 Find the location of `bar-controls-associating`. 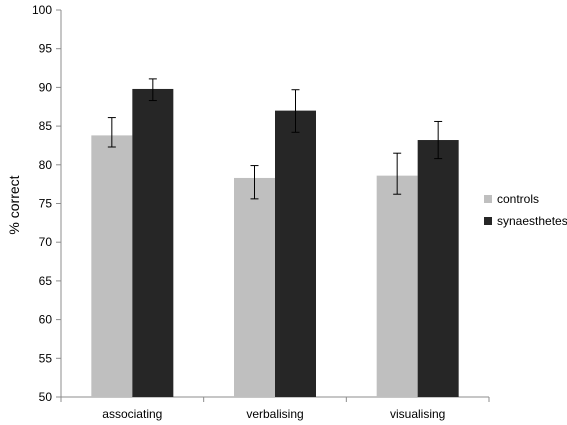

bar-controls-associating is located at coordinates (112, 266).